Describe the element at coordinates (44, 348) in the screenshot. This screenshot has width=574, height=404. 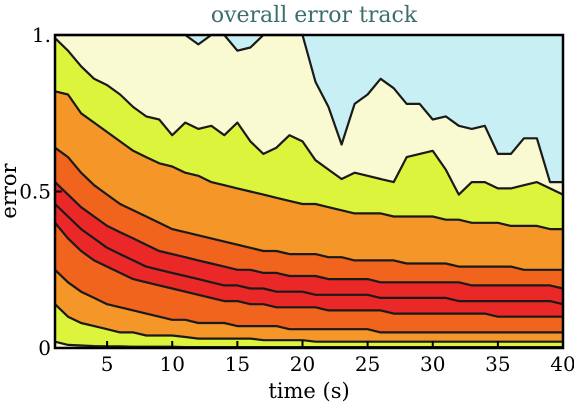
I see `y-tick-label-0: 0` at that location.